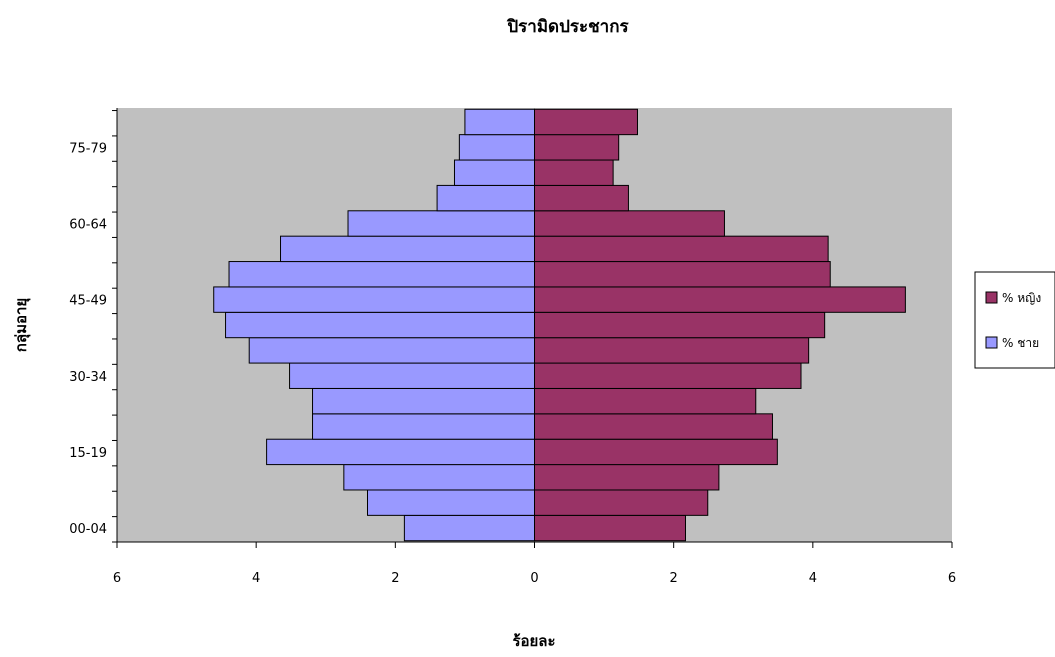 This screenshot has width=1055, height=657. Describe the element at coordinates (21, 325) in the screenshot. I see `y-axis-title: กลุ่มอายุ` at that location.